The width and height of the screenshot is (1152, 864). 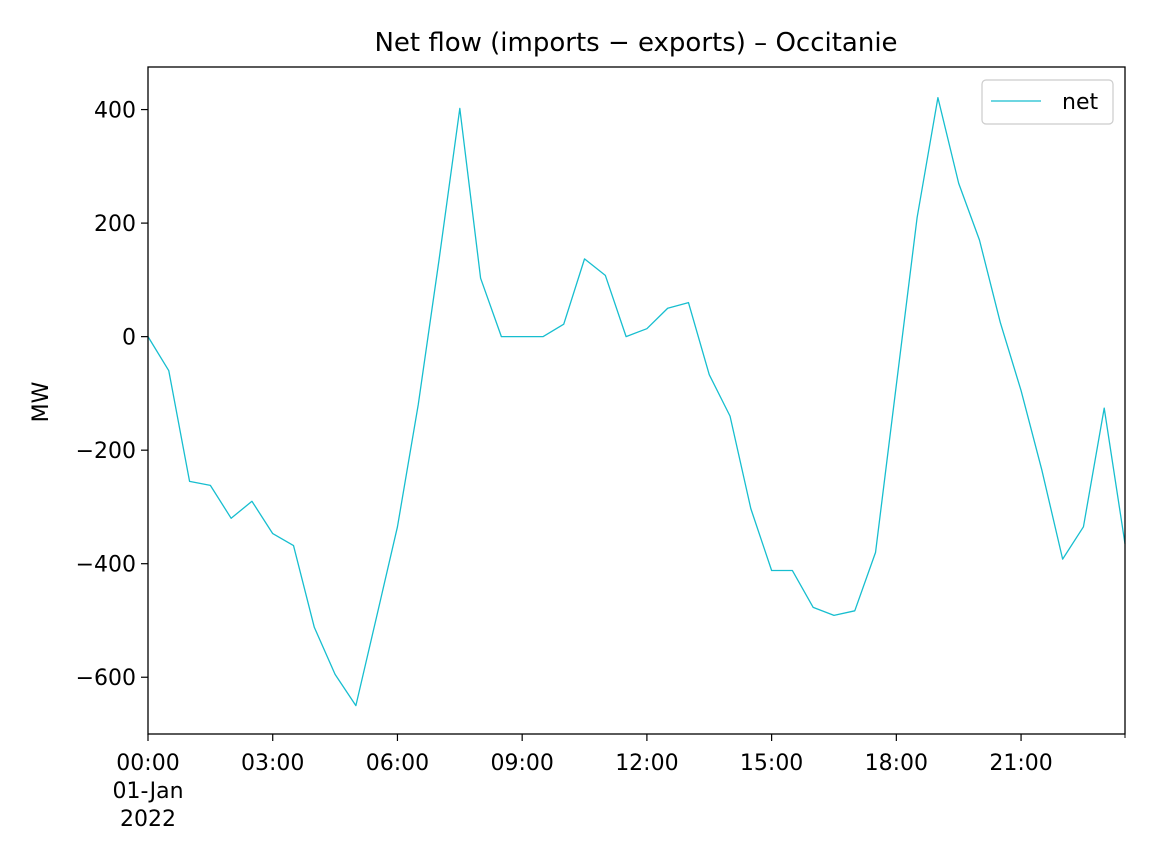 What do you see at coordinates (635, 43) in the screenshot?
I see `chart-title: Net flow (imports − exports) – Occitanie` at bounding box center [635, 43].